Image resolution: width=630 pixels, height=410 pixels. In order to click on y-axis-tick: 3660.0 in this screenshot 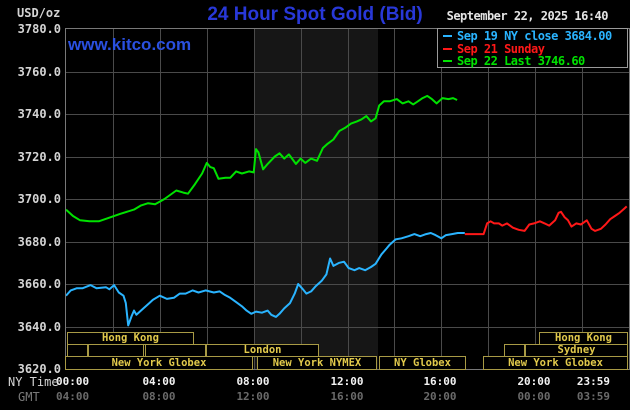, I will do `click(39, 284)`.